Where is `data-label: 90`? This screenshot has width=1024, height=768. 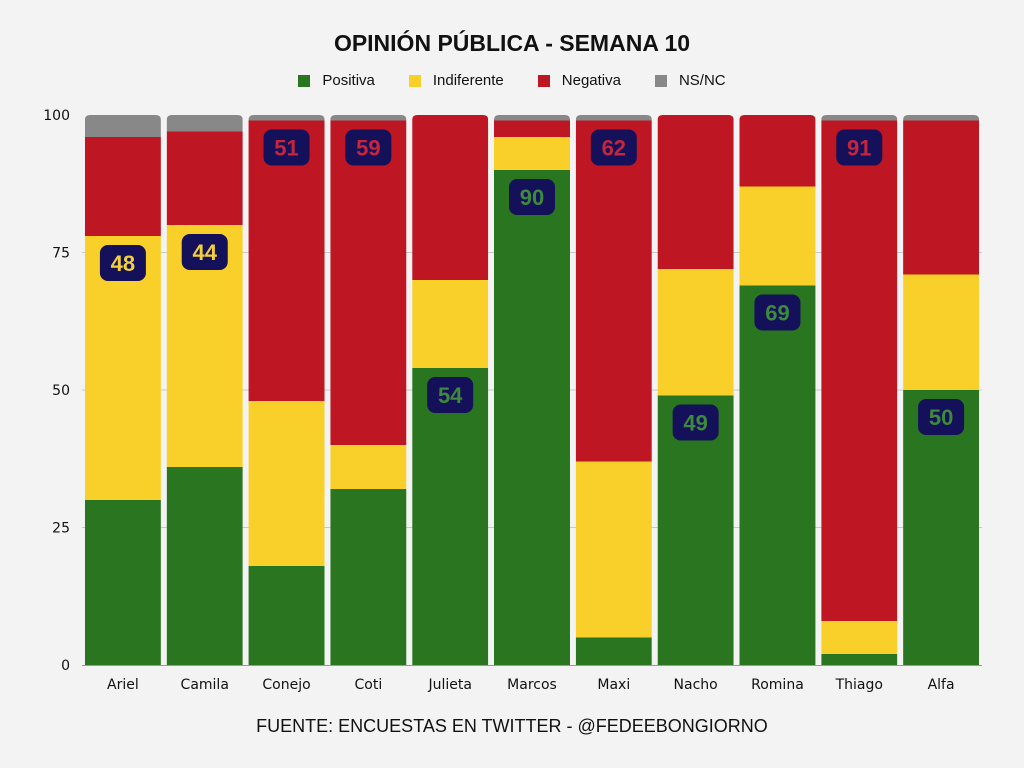
data-label: 90 is located at coordinates (532, 197).